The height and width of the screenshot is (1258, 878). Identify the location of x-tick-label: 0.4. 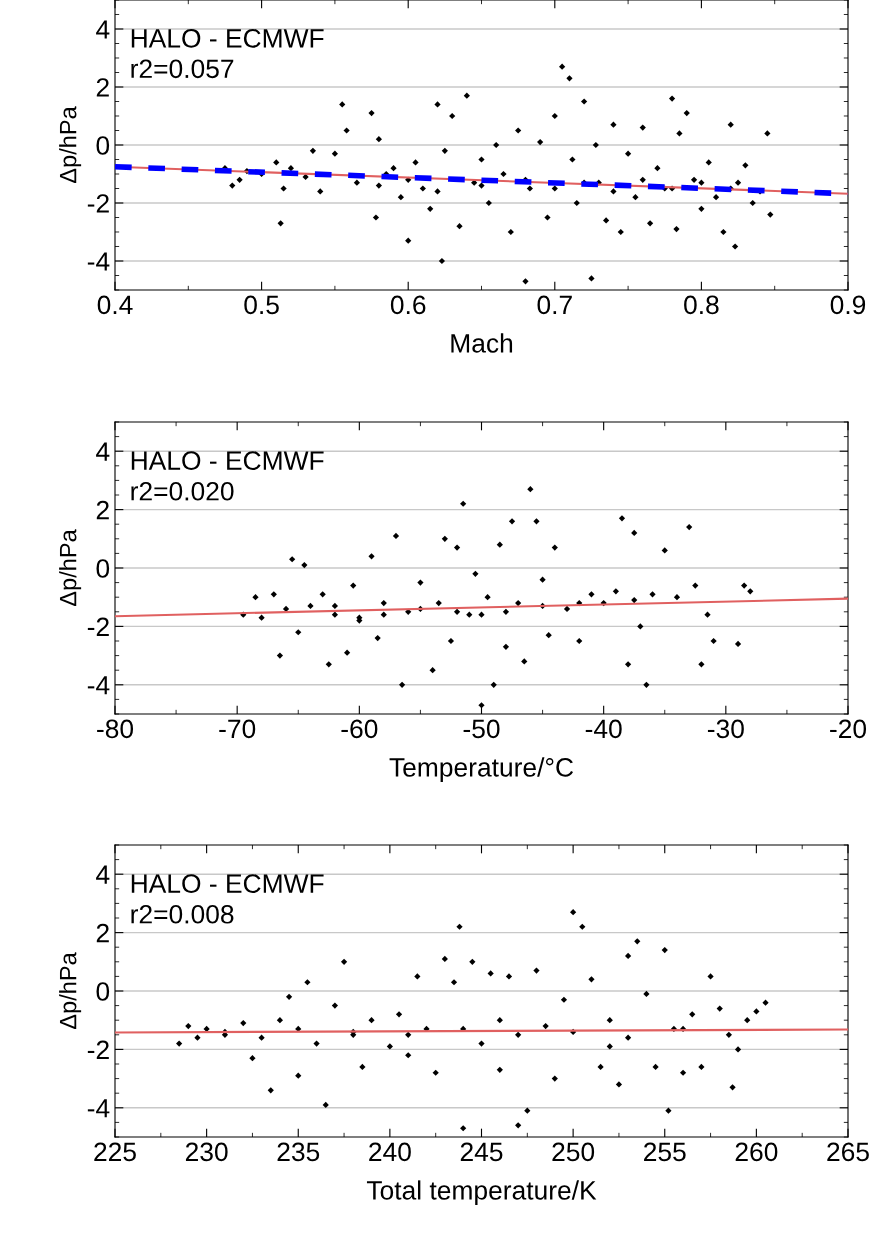
(115, 305).